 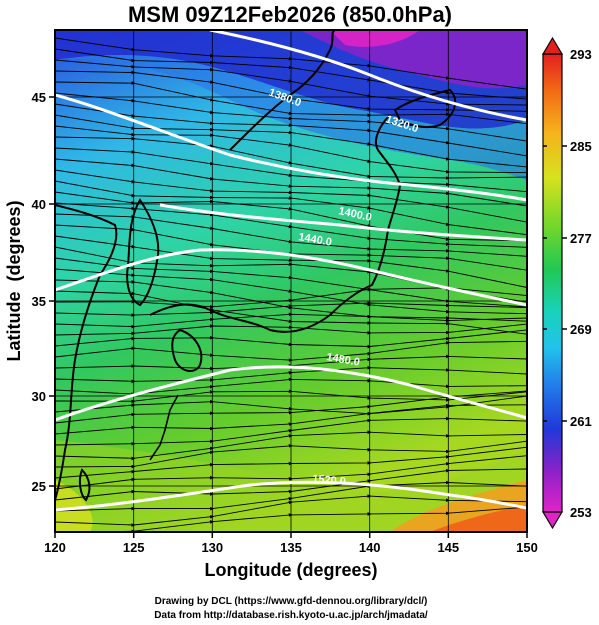 I want to click on colorbar-label-253: 253, so click(x=581, y=512).